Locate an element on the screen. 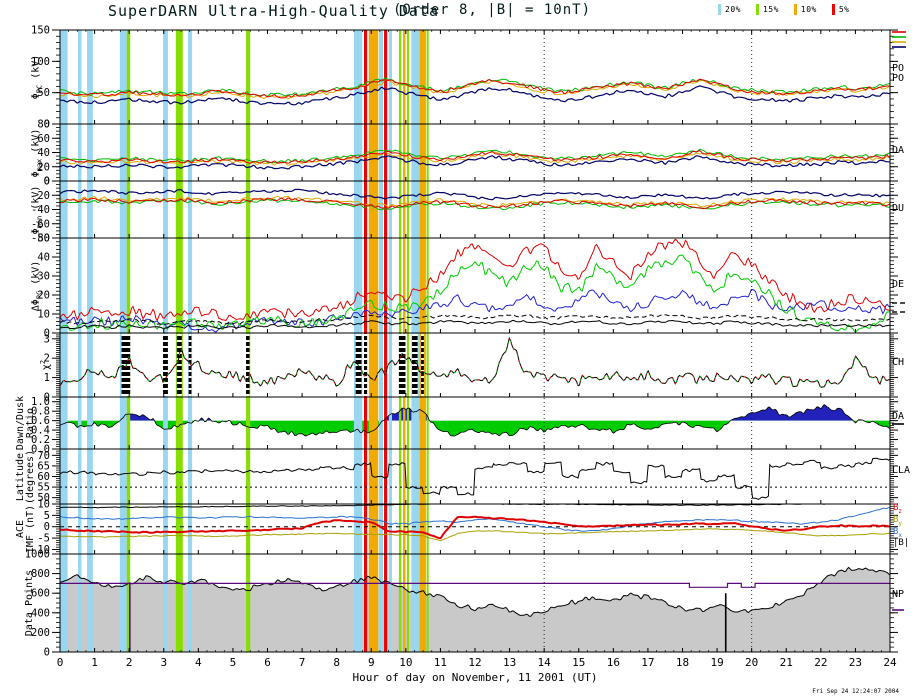  y-tick-label: 65 is located at coordinates (43, 466).